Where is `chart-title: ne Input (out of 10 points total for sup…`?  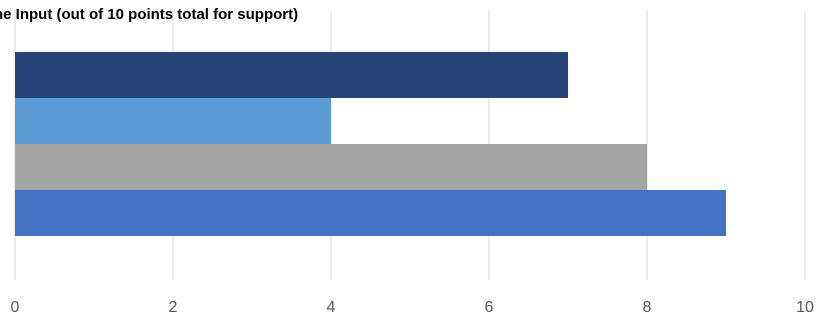 chart-title: ne Input (out of 10 points total for sup… is located at coordinates (149, 14).